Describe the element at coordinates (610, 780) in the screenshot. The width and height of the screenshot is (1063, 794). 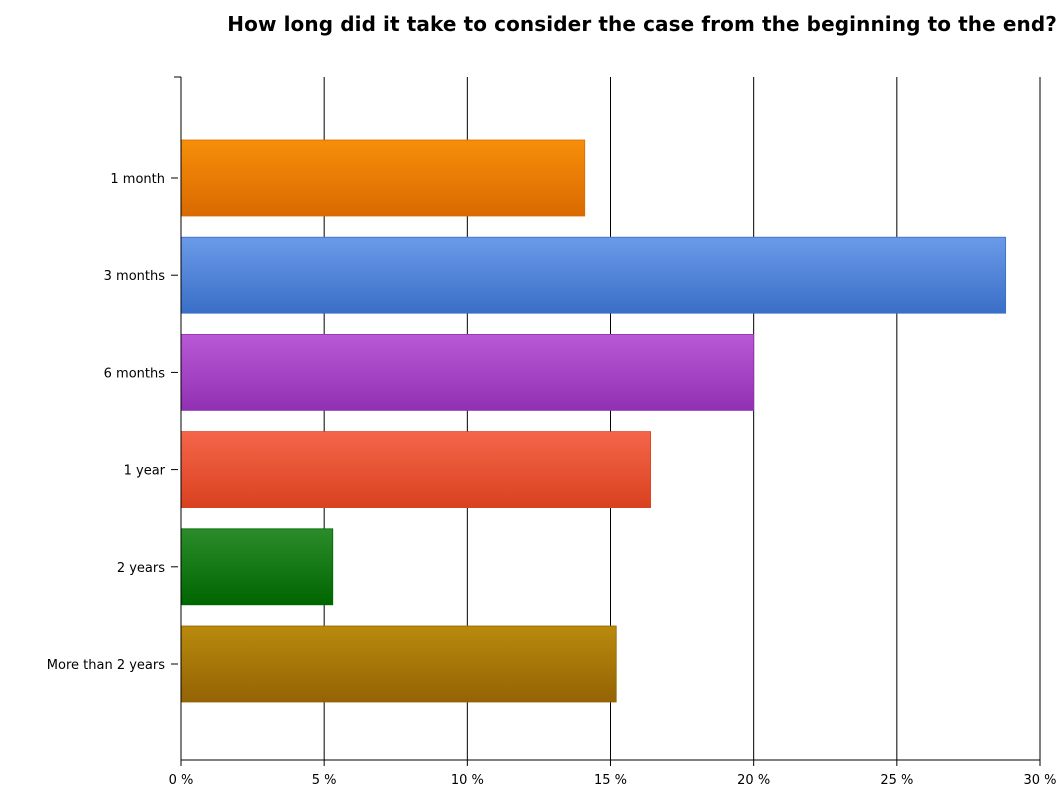
I see `x-tick-label: 15 %` at that location.